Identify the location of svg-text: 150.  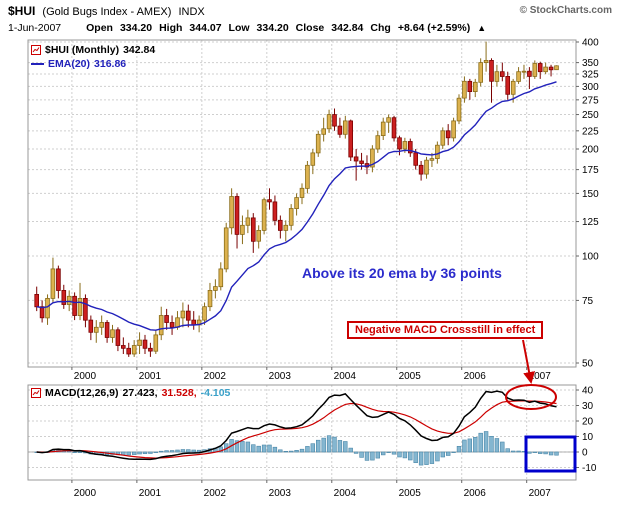
(590, 194).